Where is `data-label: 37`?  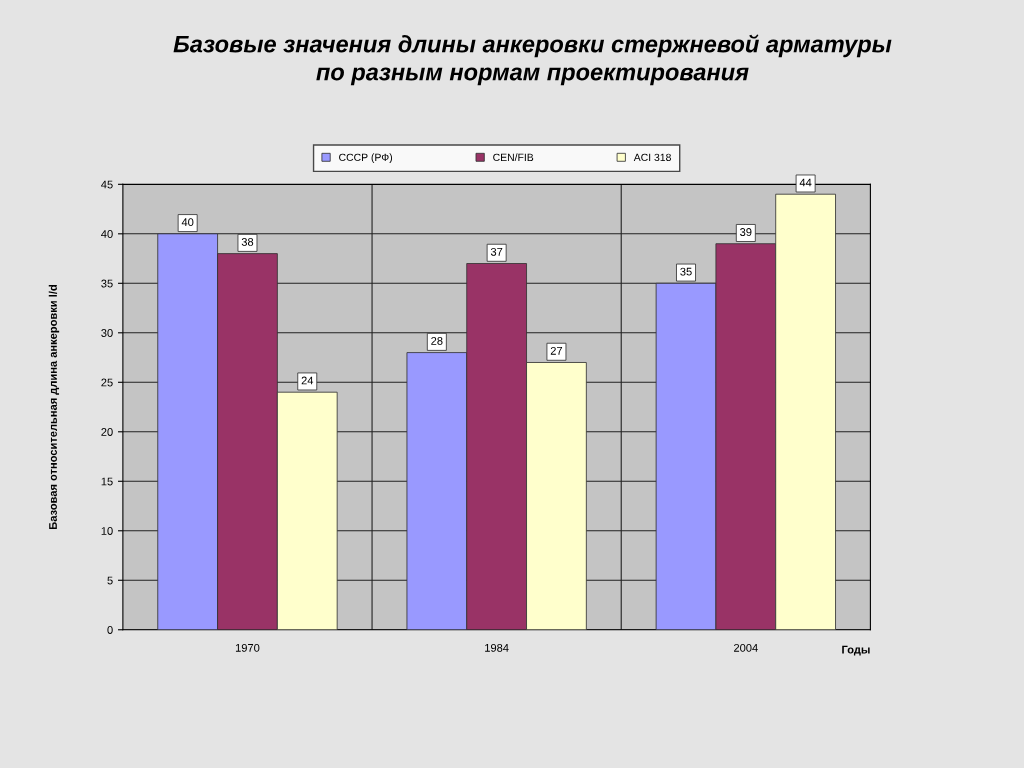
data-label: 37 is located at coordinates (496, 251).